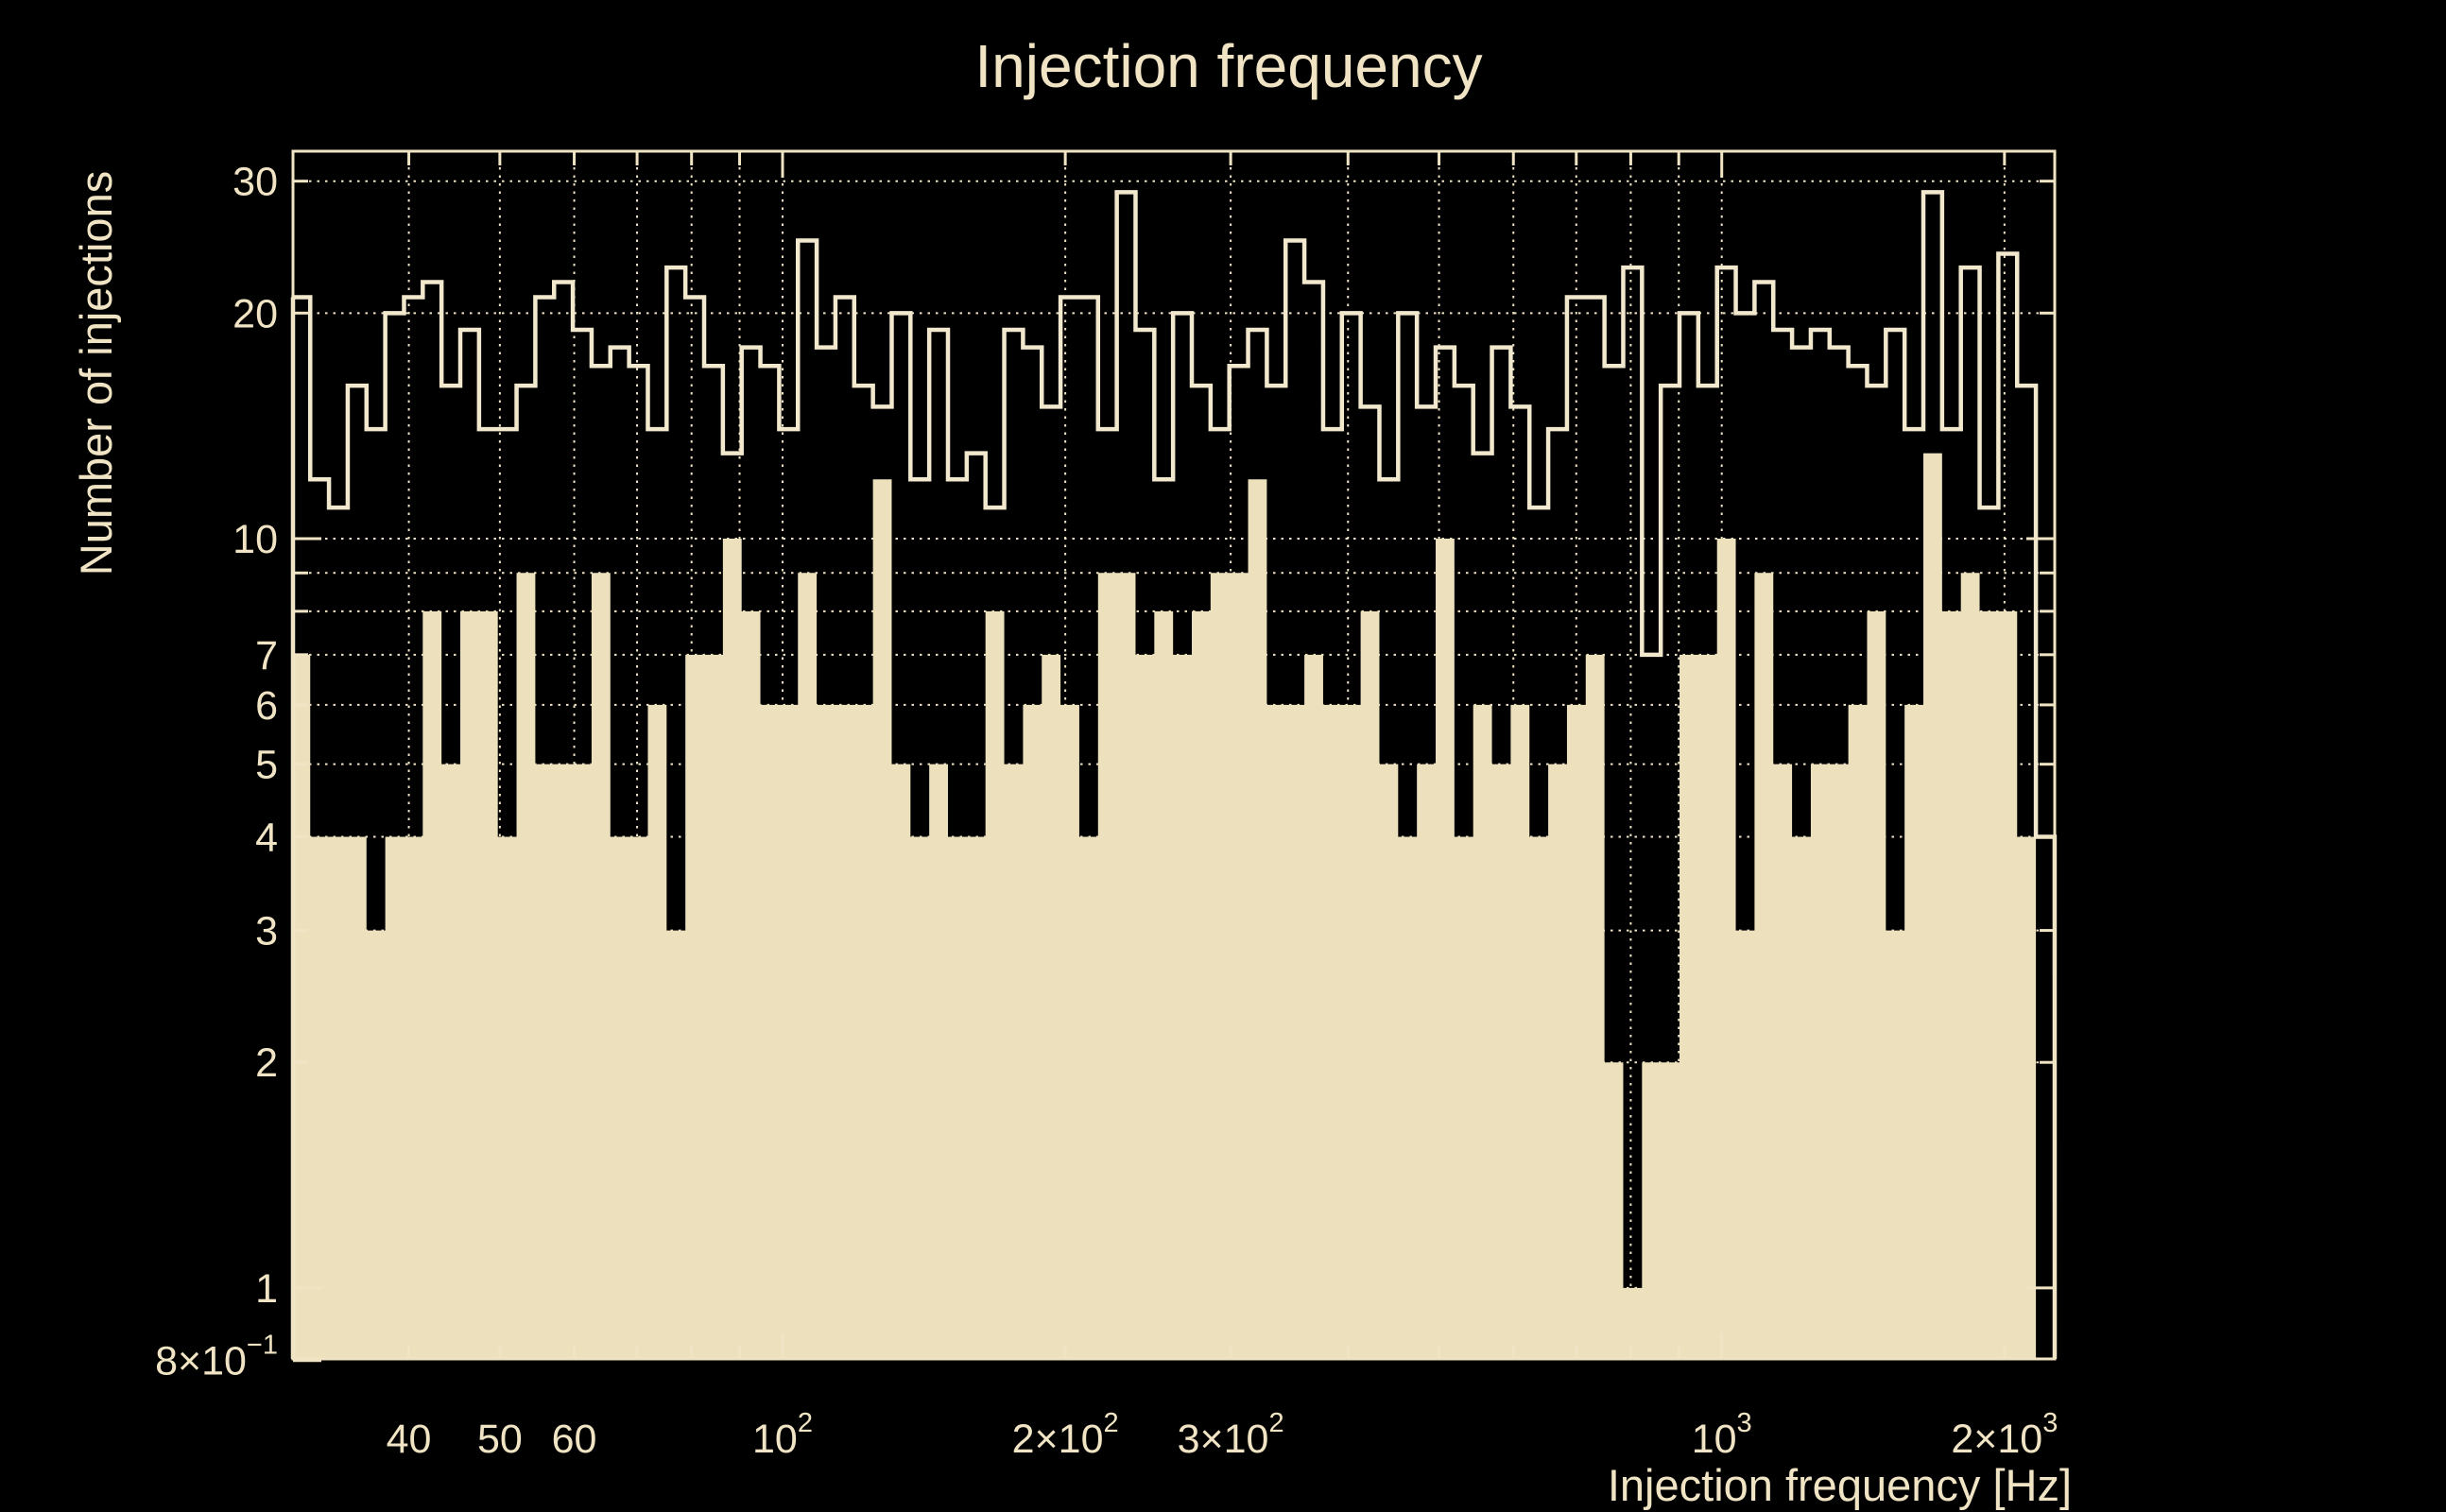 The image size is (2446, 1512). What do you see at coordinates (1065, 1435) in the screenshot?
I see `x-tick-label: 2×10²` at bounding box center [1065, 1435].